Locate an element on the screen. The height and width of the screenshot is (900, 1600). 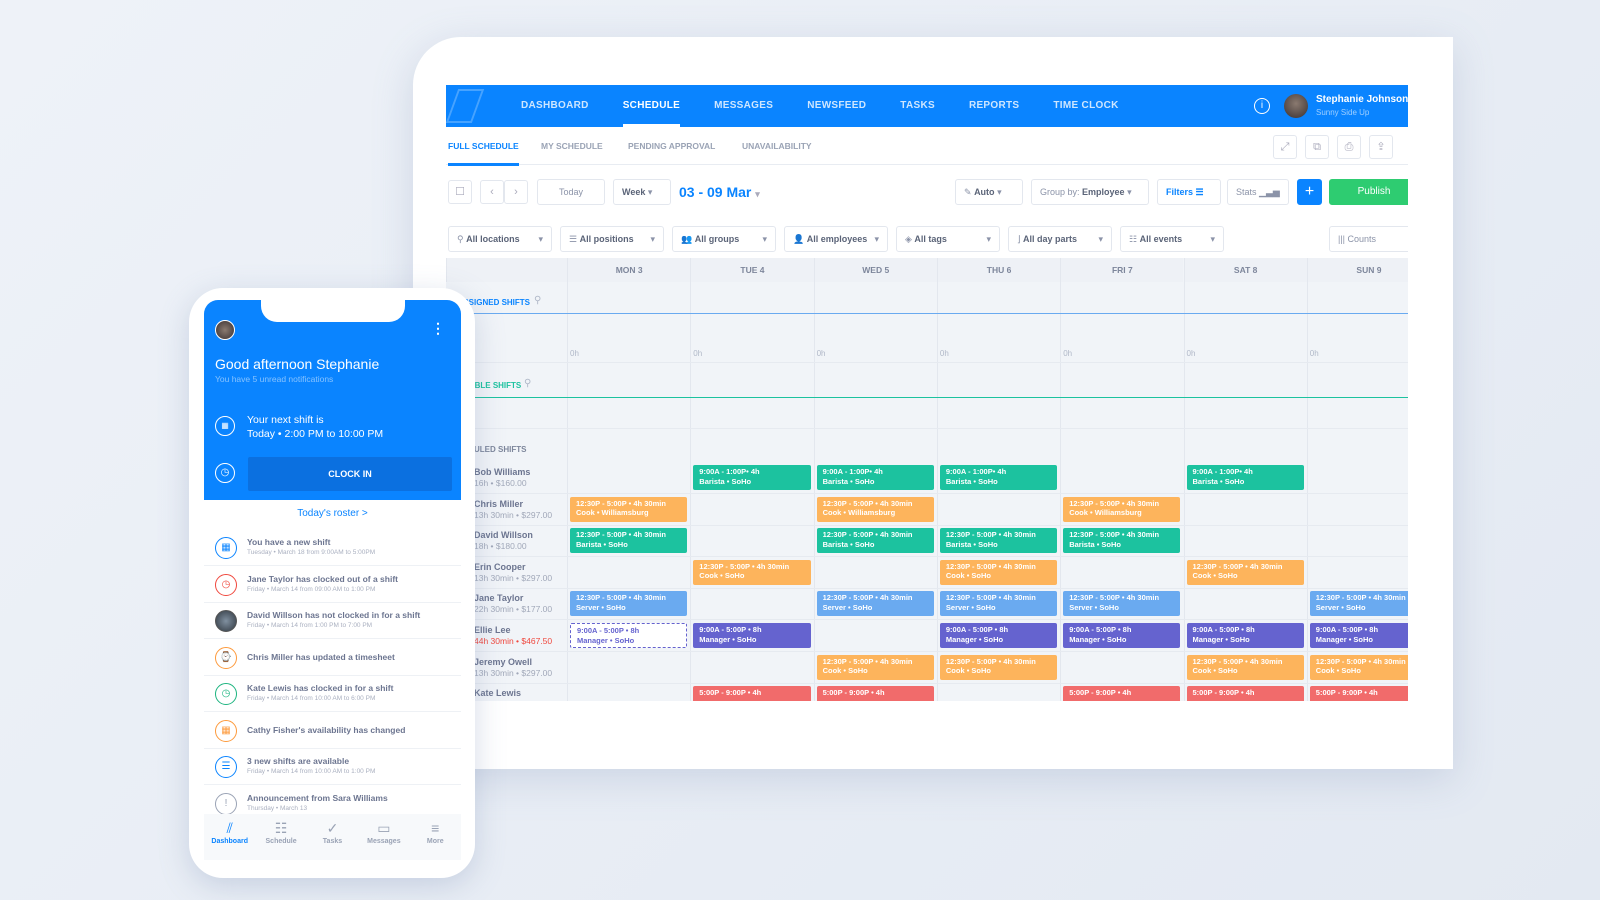
notification-item: ▦ Cathy Fisher's availability has changed is located at coordinates (332, 731).